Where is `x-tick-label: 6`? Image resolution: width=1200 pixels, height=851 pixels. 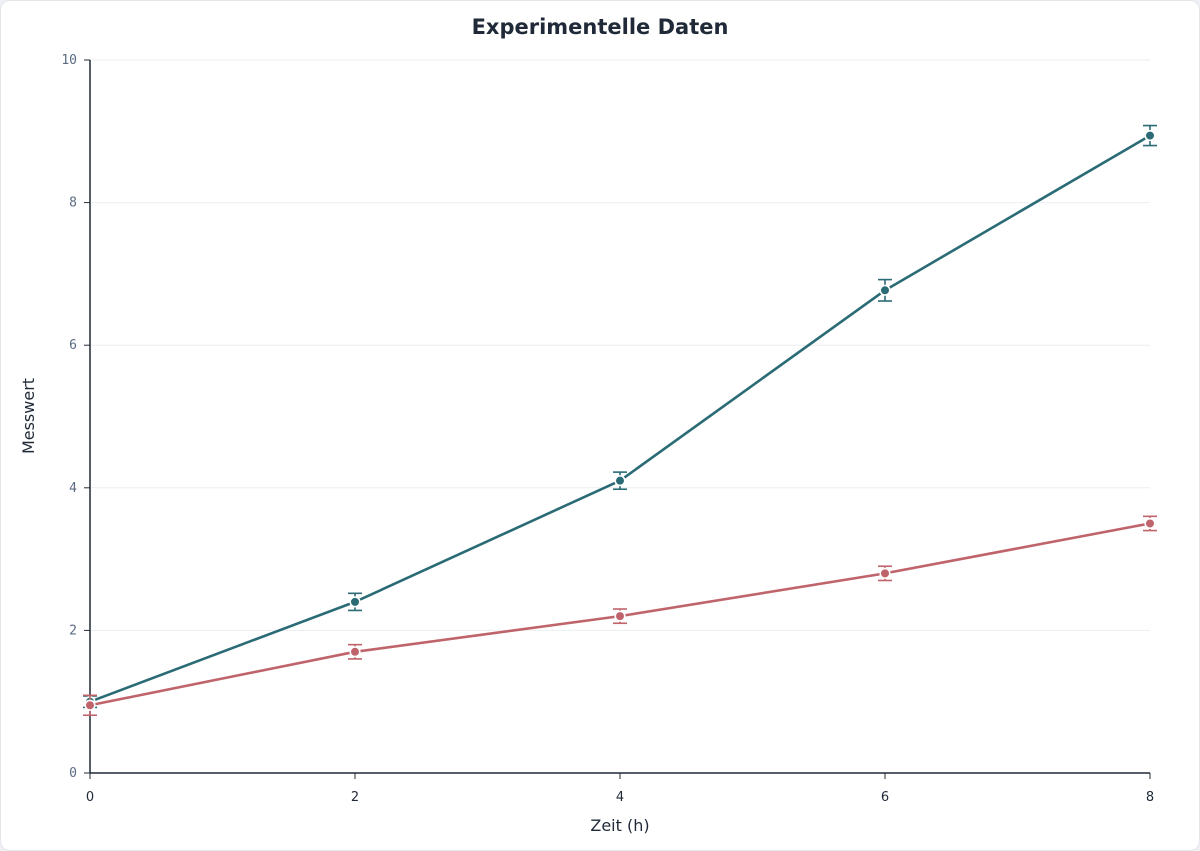 x-tick-label: 6 is located at coordinates (885, 797).